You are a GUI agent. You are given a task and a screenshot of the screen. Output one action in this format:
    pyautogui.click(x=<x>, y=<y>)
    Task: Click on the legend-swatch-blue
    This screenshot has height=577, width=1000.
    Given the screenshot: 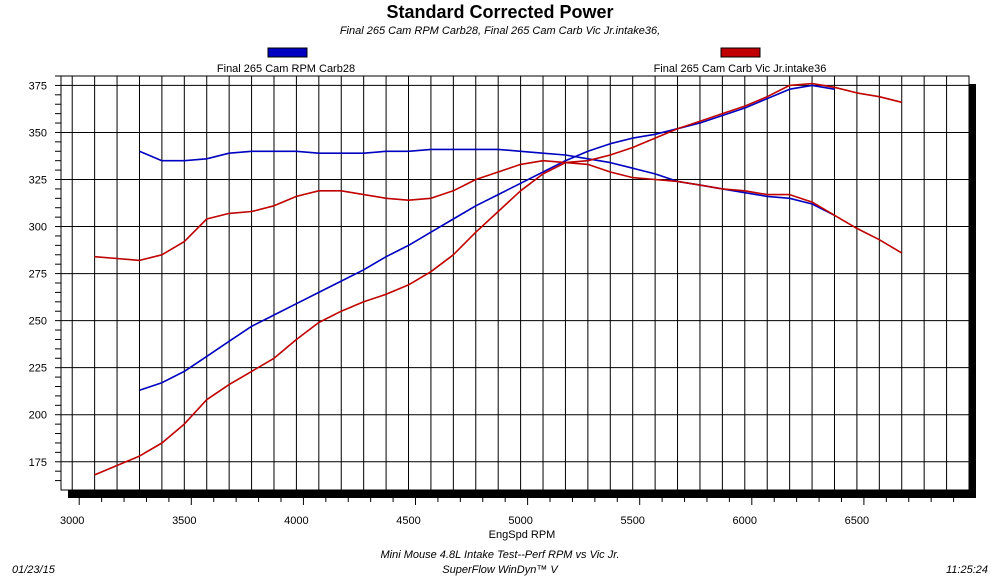 What is the action you would take?
    pyautogui.click(x=287, y=52)
    